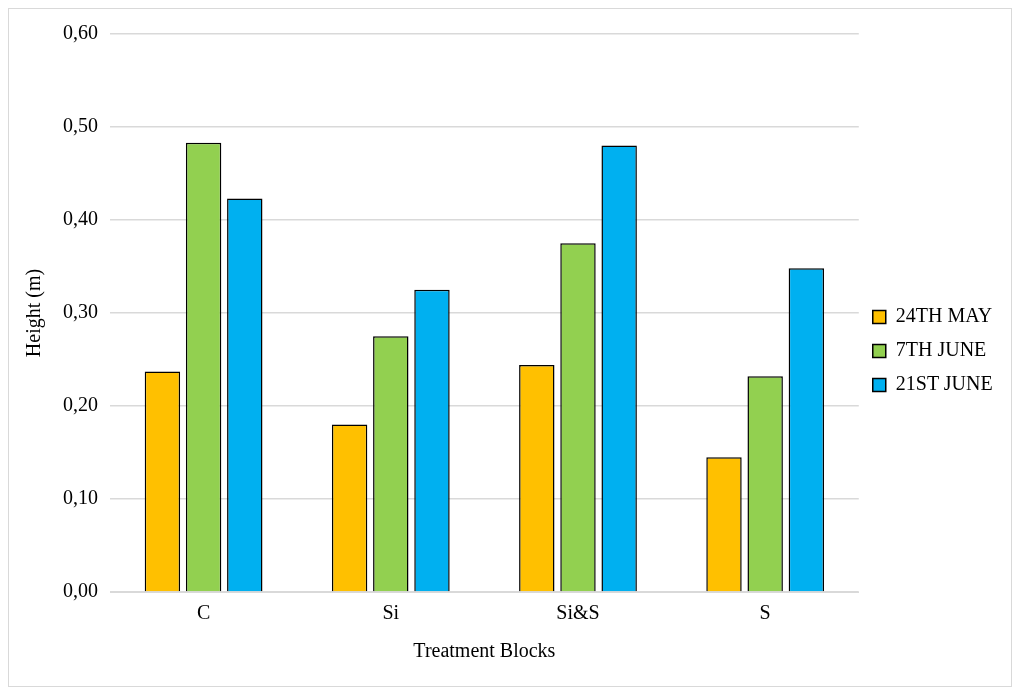 This screenshot has height=689, width=1015. Describe the element at coordinates (80, 32) in the screenshot. I see `y-tick-label: 0,60` at that location.